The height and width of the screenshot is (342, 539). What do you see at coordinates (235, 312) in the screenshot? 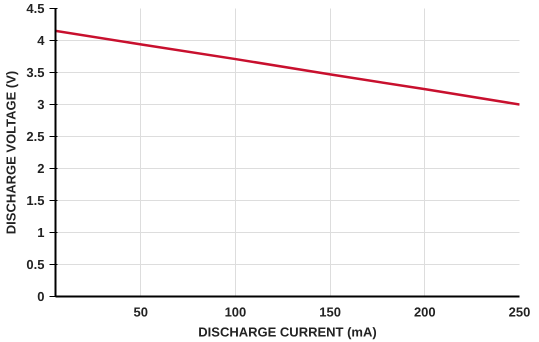
I see `x-tick-label: 100` at bounding box center [235, 312].